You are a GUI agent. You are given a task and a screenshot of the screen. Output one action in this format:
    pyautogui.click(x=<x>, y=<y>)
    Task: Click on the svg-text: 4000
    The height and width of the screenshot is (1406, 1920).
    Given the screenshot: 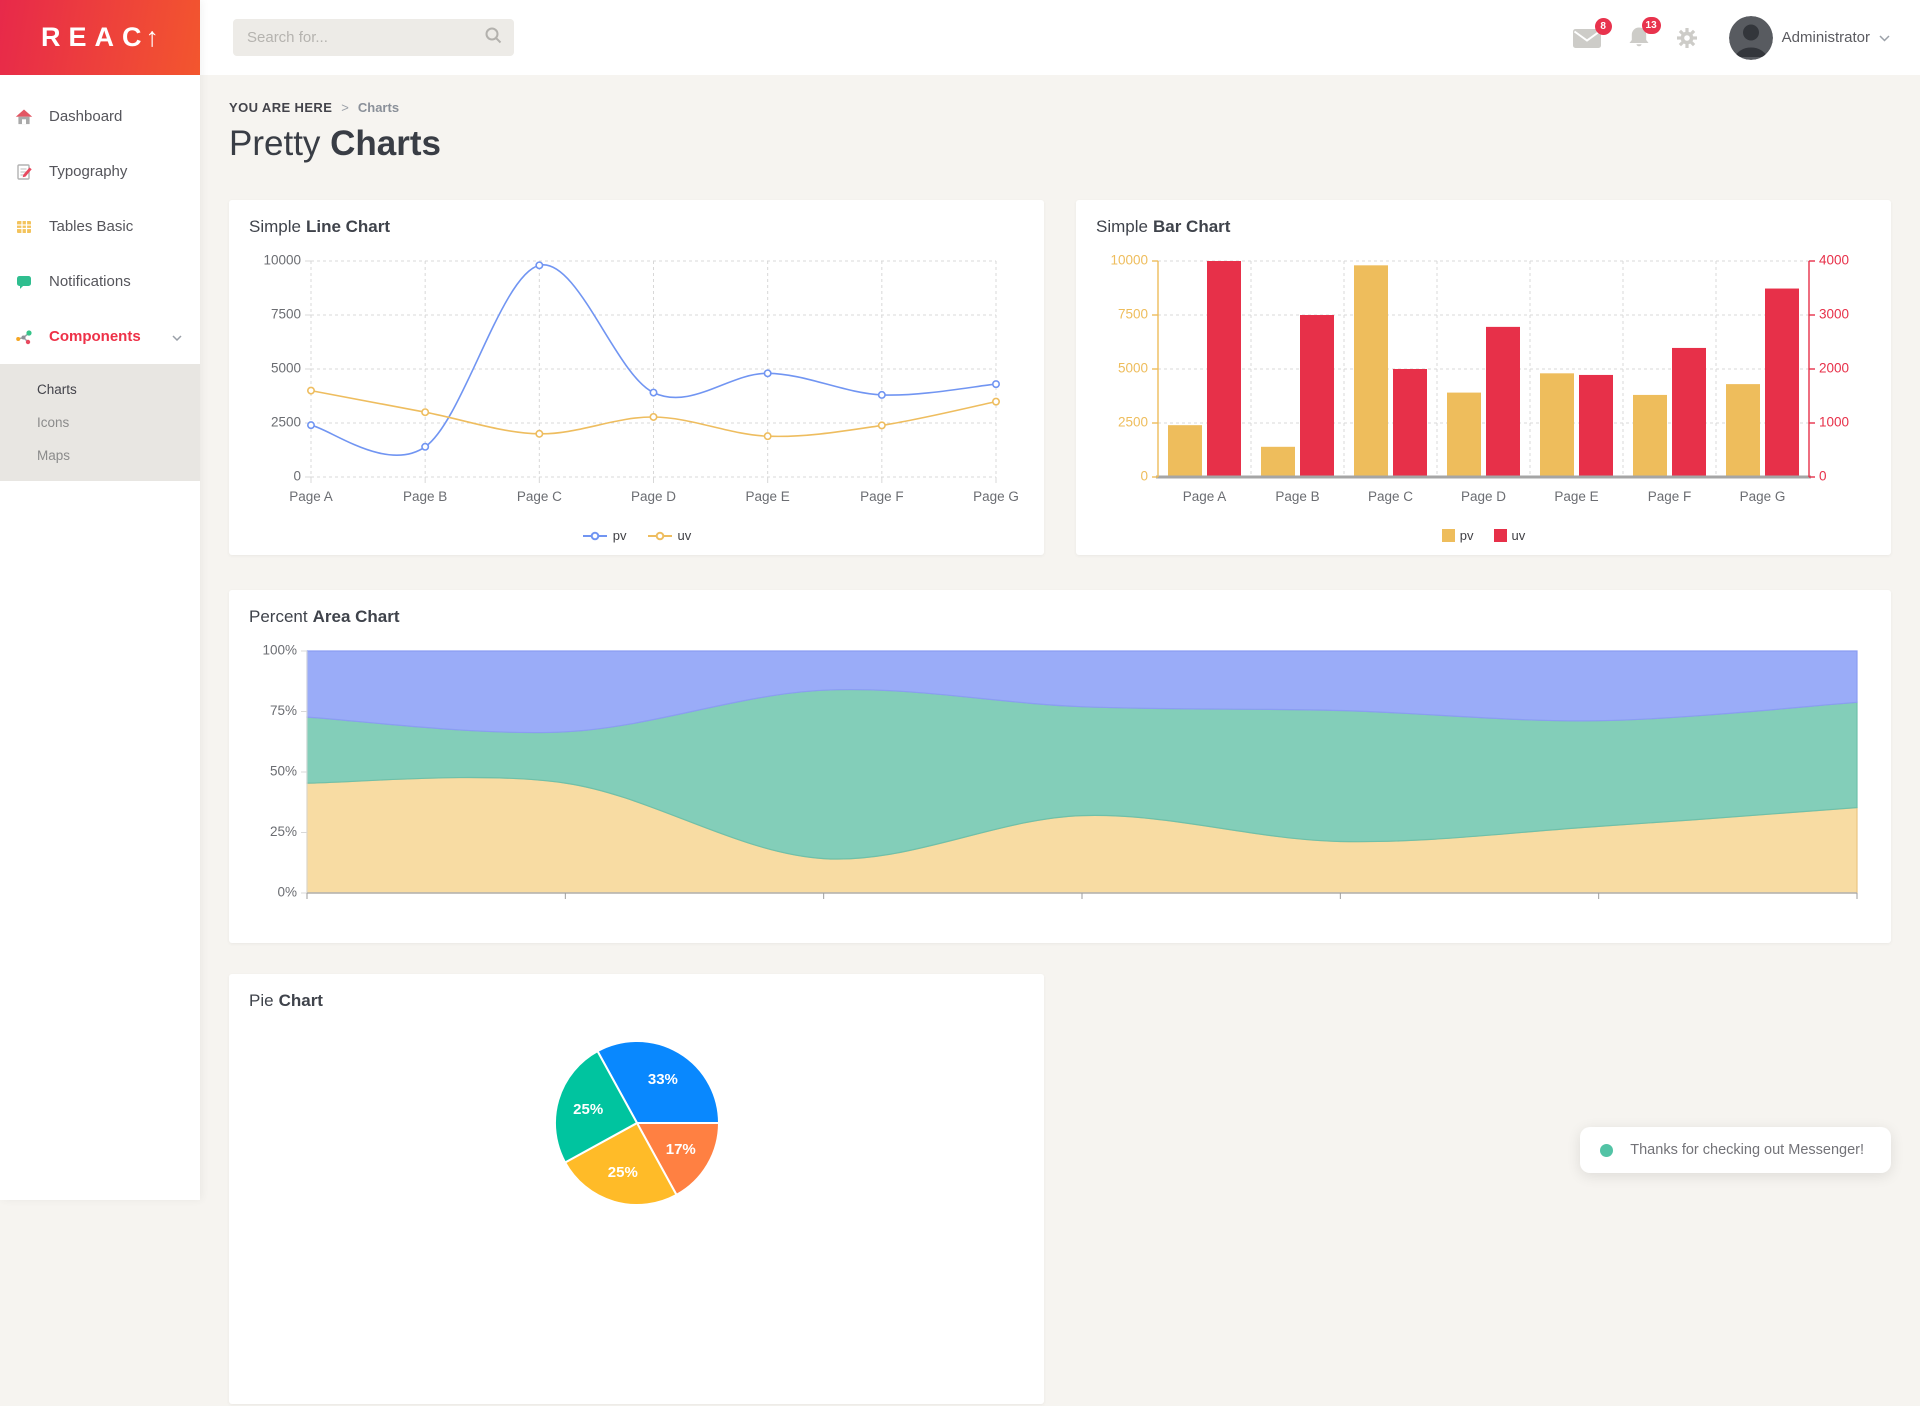 What is the action you would take?
    pyautogui.click(x=1834, y=260)
    